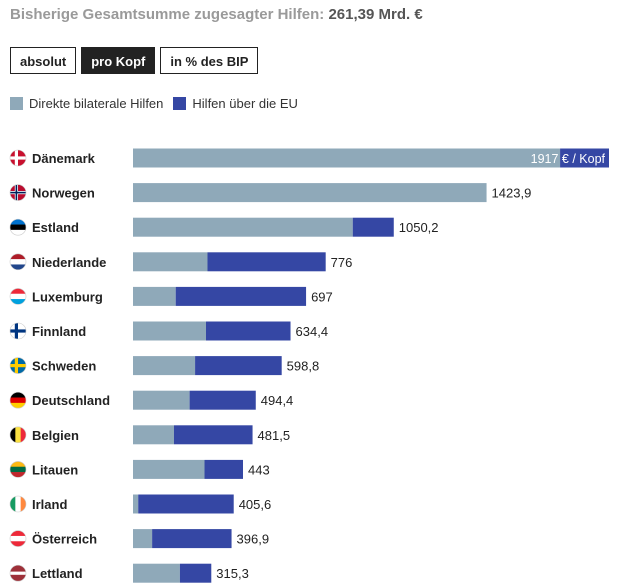 This screenshot has height=587, width=624. I want to click on country-label: Litauen, so click(55, 469).